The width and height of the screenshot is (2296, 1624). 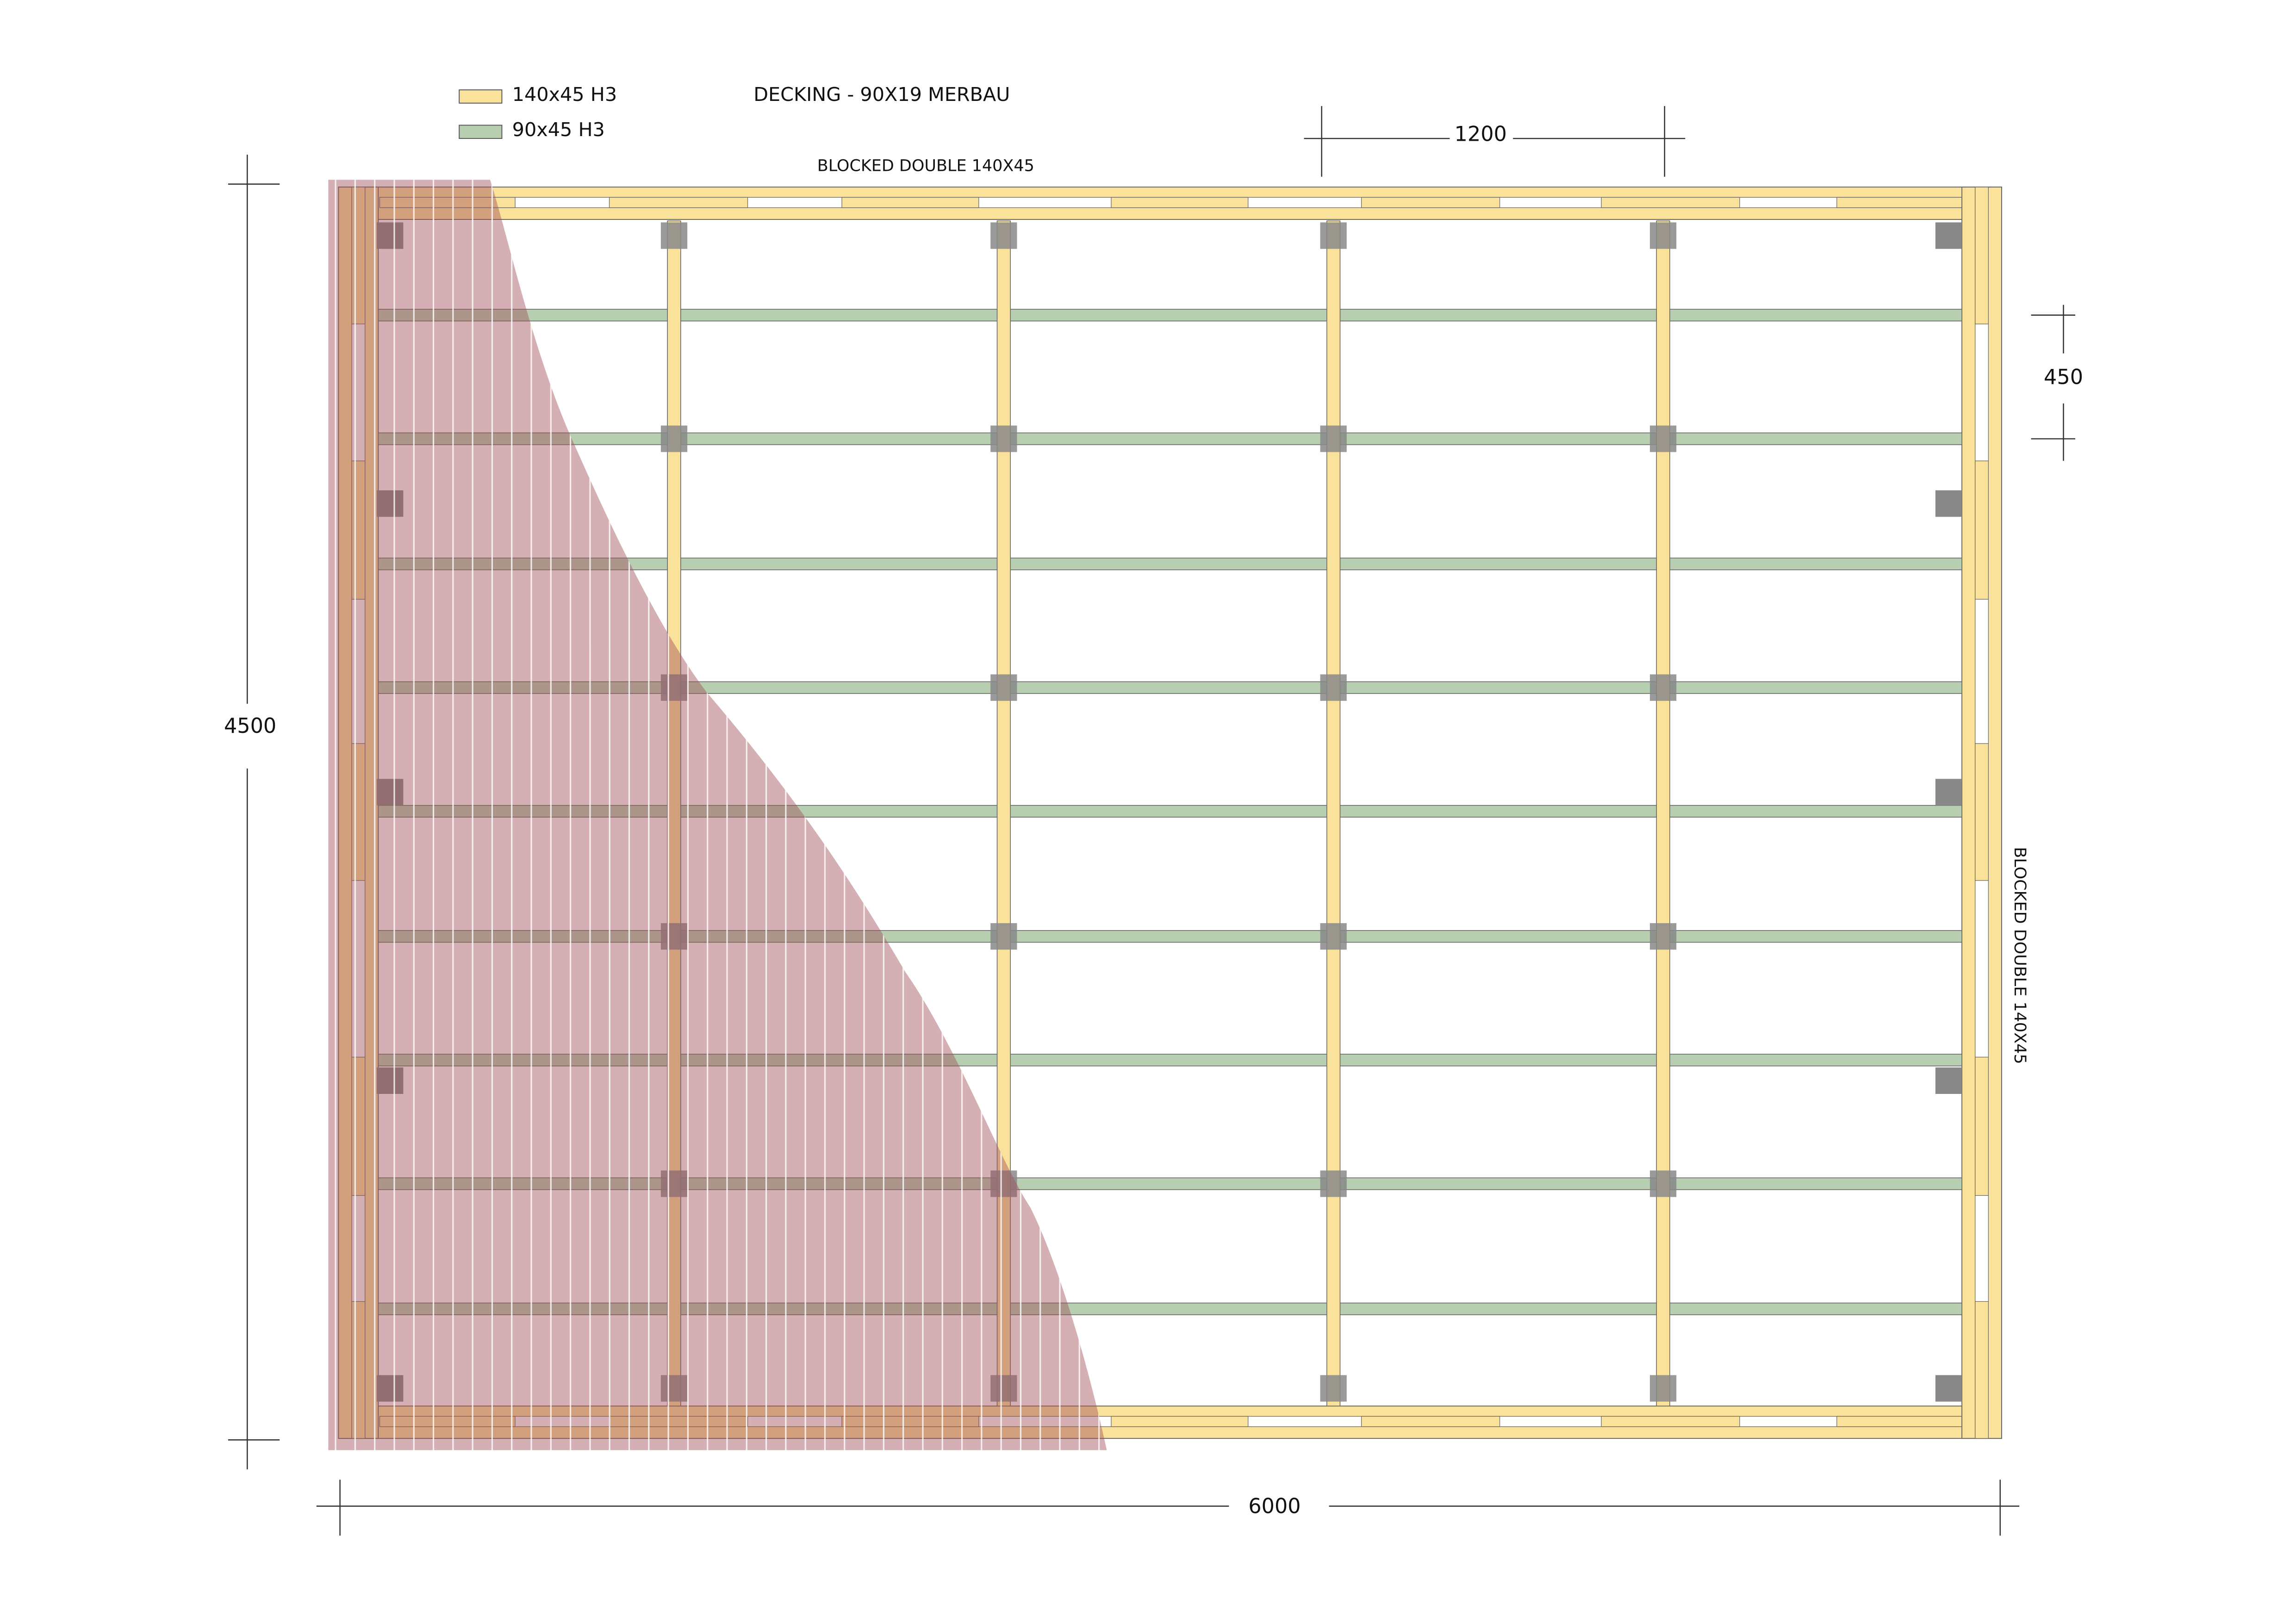 I want to click on legend-label: 140x45 H3, so click(x=564, y=94).